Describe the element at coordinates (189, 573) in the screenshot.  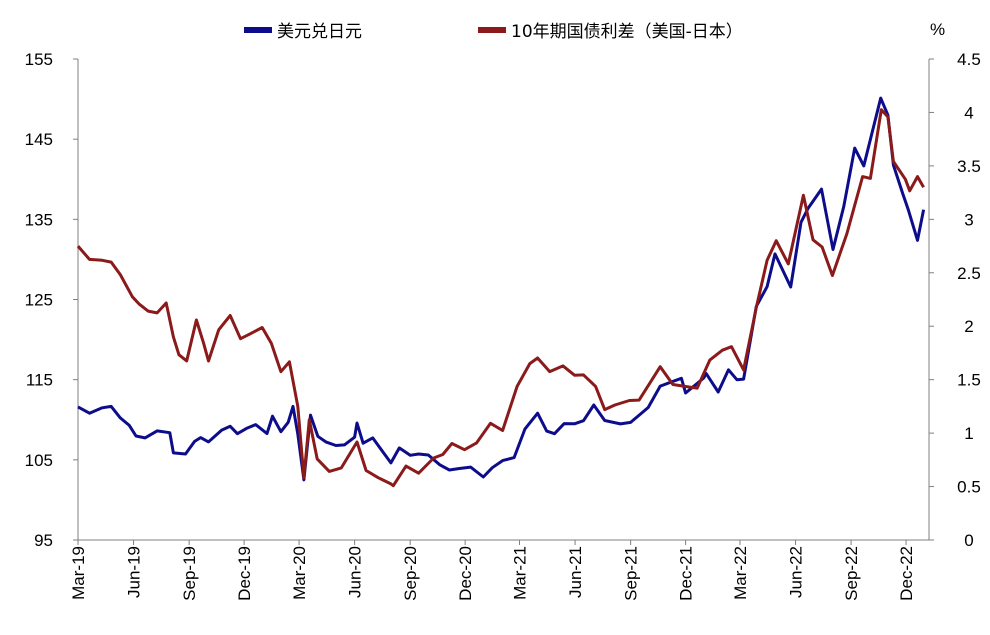
I see `x-tick-label: Sep-19` at that location.